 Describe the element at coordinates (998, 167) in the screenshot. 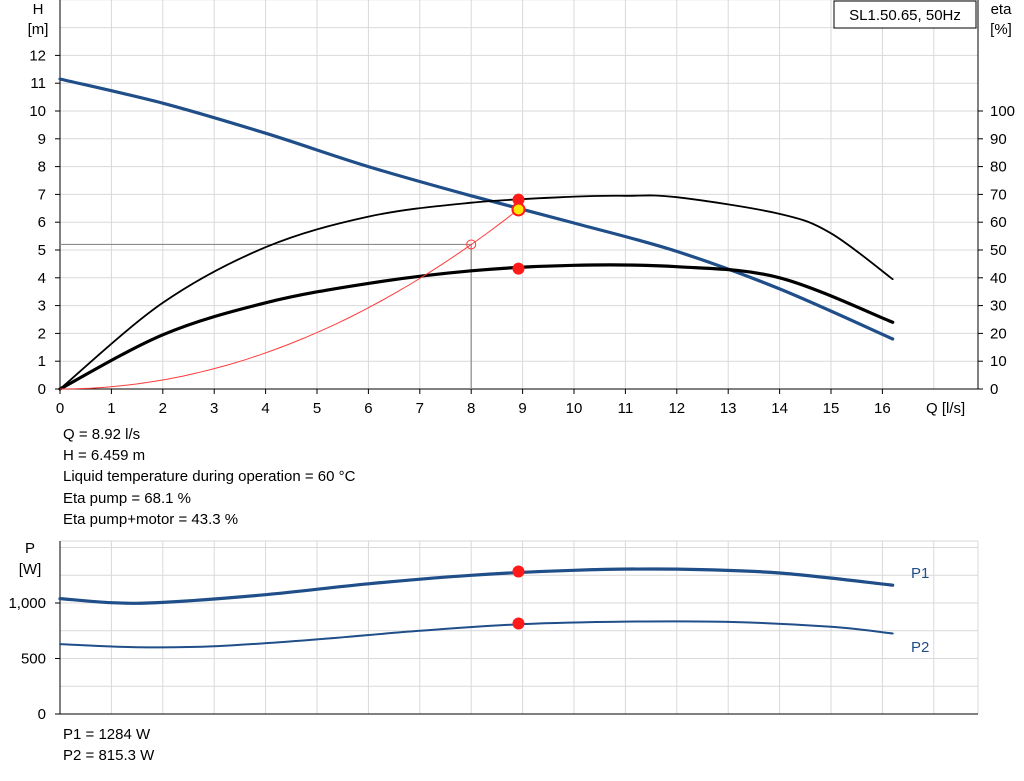

I see `y-right-tick-label: 80` at that location.